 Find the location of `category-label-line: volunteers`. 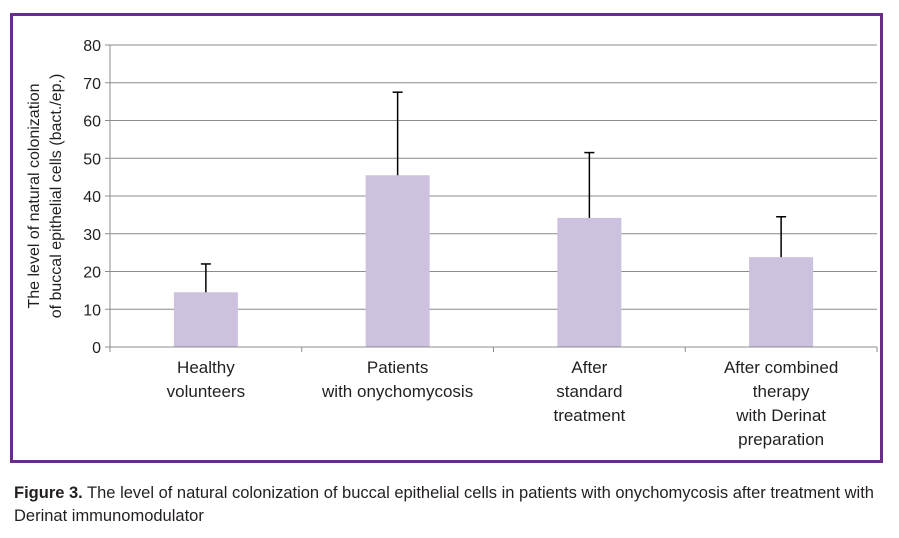

category-label-line: volunteers is located at coordinates (206, 391).